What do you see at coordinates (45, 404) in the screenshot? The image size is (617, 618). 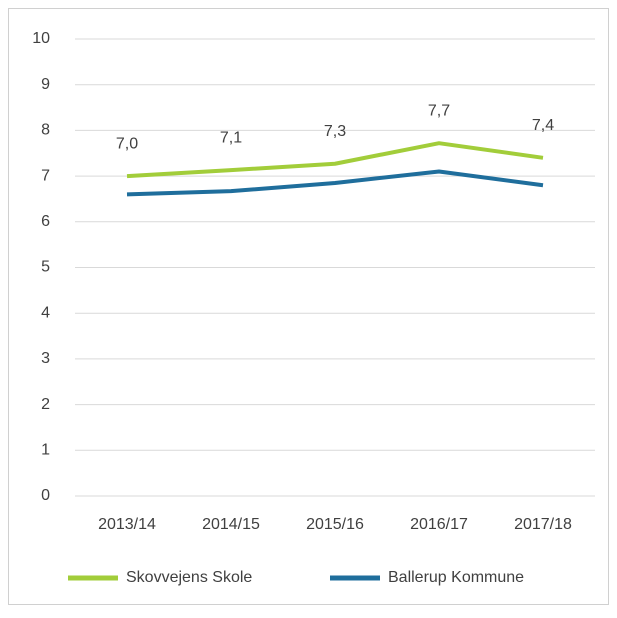 I see `y-tick-label: 2` at bounding box center [45, 404].